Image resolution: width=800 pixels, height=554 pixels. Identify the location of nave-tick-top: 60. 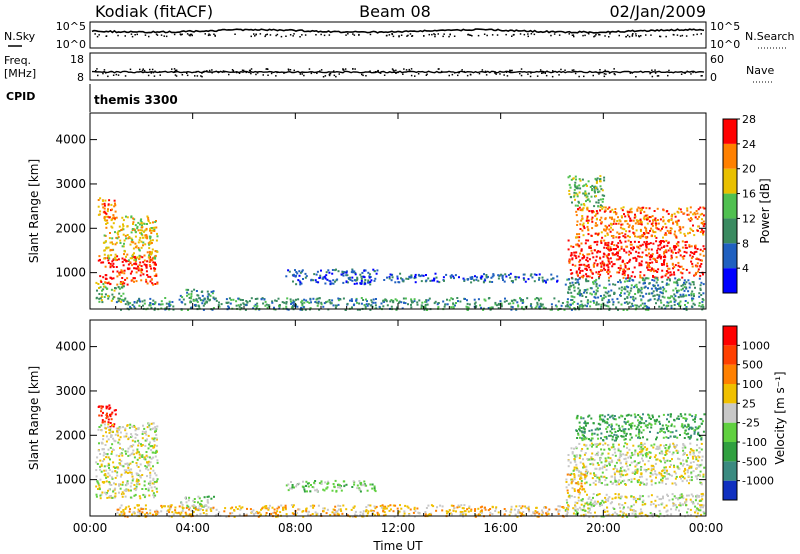
(717, 59).